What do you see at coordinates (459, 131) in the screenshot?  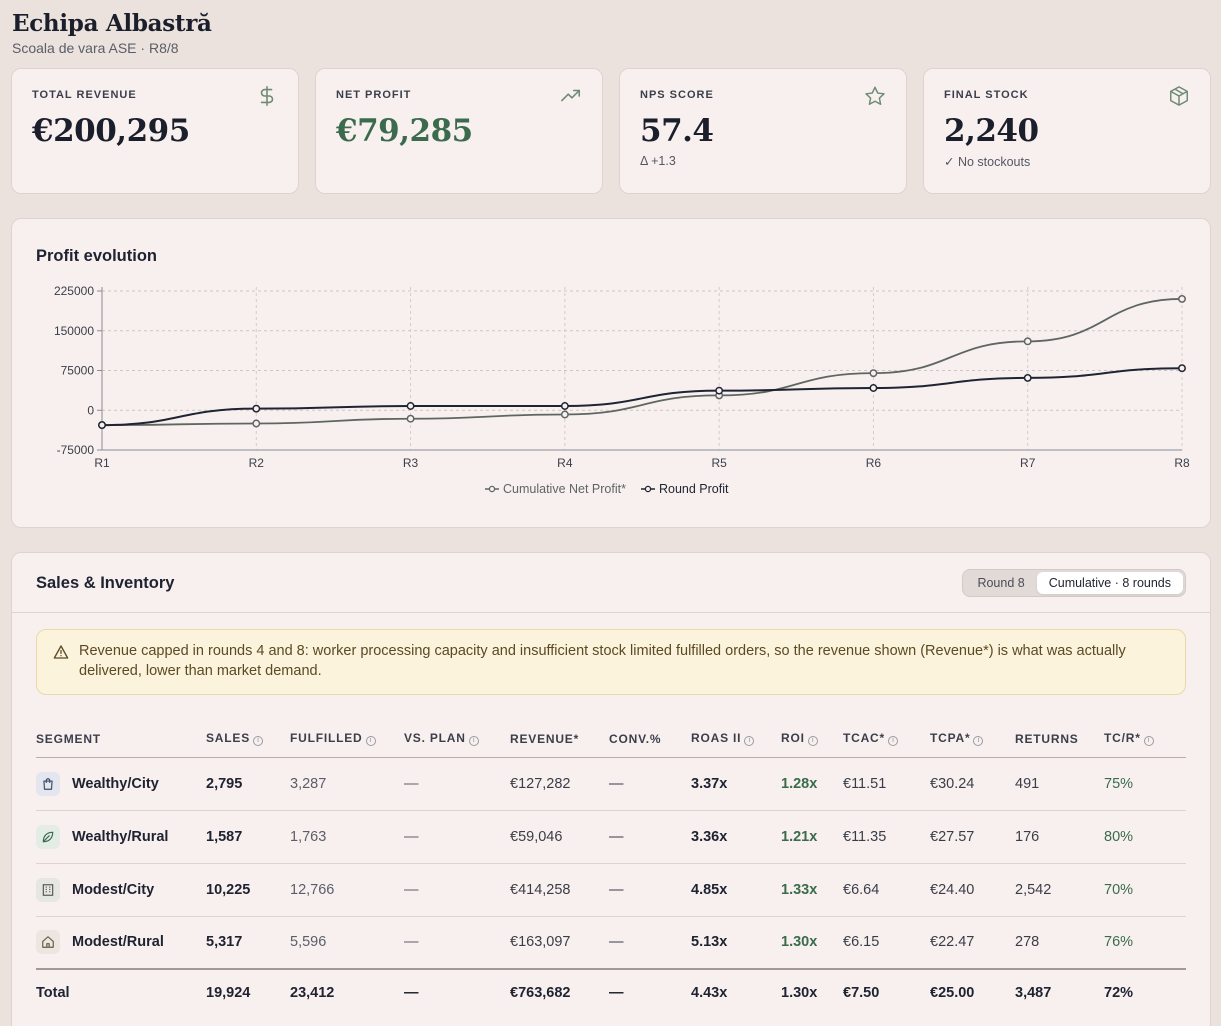 I see `kpi-net-profit: NET PROFIT €79,285` at bounding box center [459, 131].